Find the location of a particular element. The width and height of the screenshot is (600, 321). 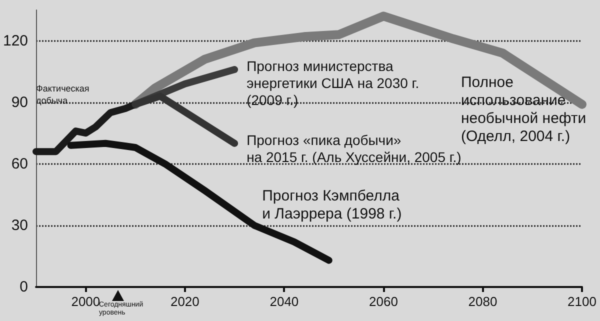

y-tick-label: 90 is located at coordinates (19, 102).